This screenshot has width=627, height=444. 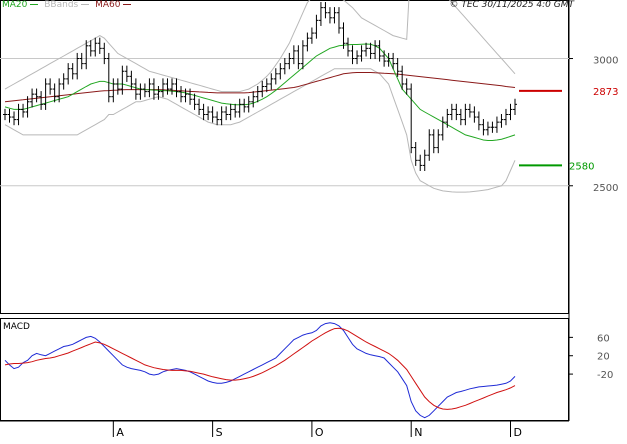 What do you see at coordinates (603, 357) in the screenshot?
I see `macd-ytick-label: 20` at bounding box center [603, 357].